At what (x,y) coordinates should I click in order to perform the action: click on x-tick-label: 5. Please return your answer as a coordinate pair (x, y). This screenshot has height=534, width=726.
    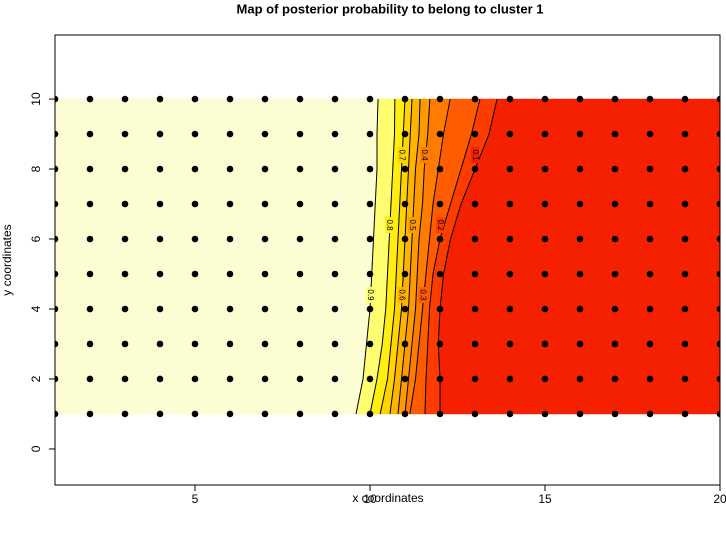
    Looking at the image, I should click on (195, 499).